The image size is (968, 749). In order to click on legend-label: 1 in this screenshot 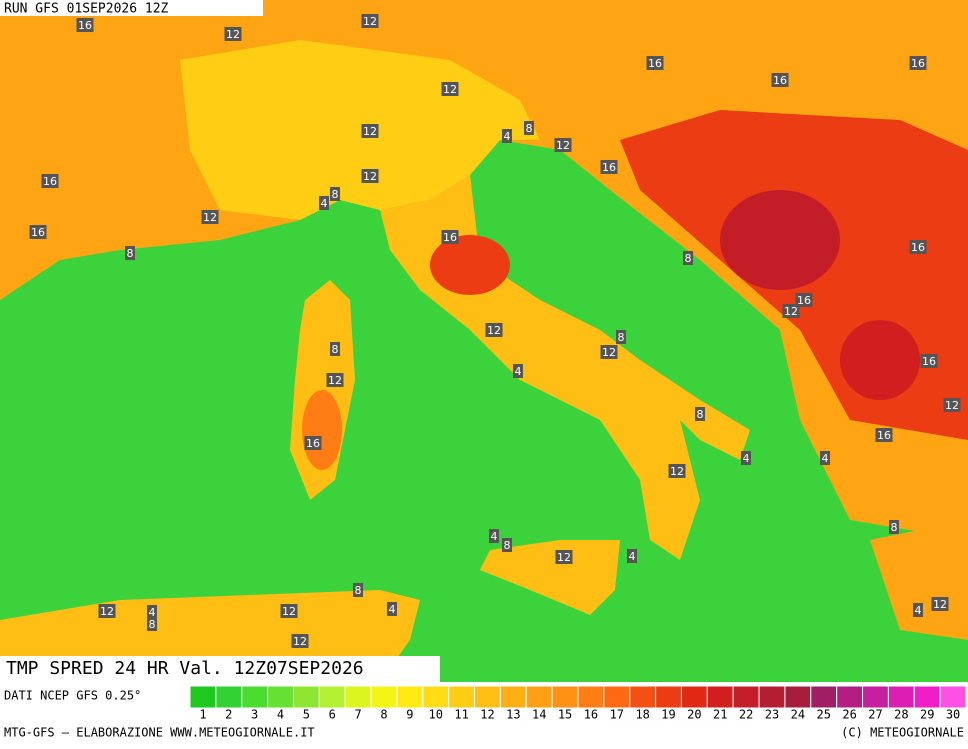, I will do `click(202, 715)`.